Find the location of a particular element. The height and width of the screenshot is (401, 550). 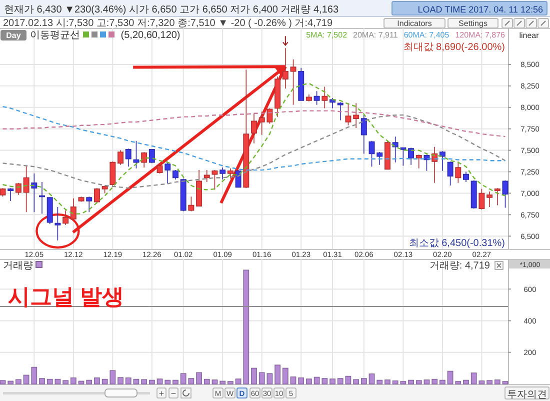

chart-title: 현재가 6,430 ▼230(3.46%) 시가 6,650 고가 6,650 저가 6,400 거래량 4,163 is located at coordinates (171, 10).